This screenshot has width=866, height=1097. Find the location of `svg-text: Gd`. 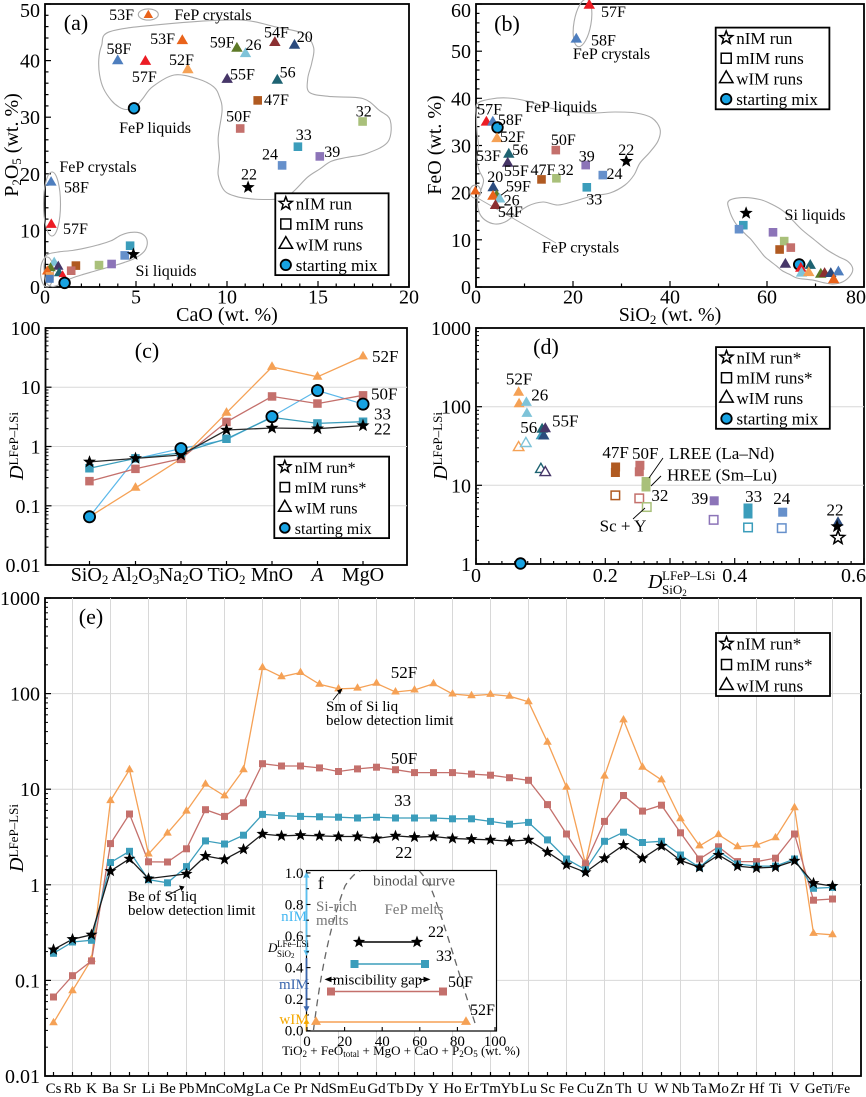

svg-text: Gd is located at coordinates (376, 1089).